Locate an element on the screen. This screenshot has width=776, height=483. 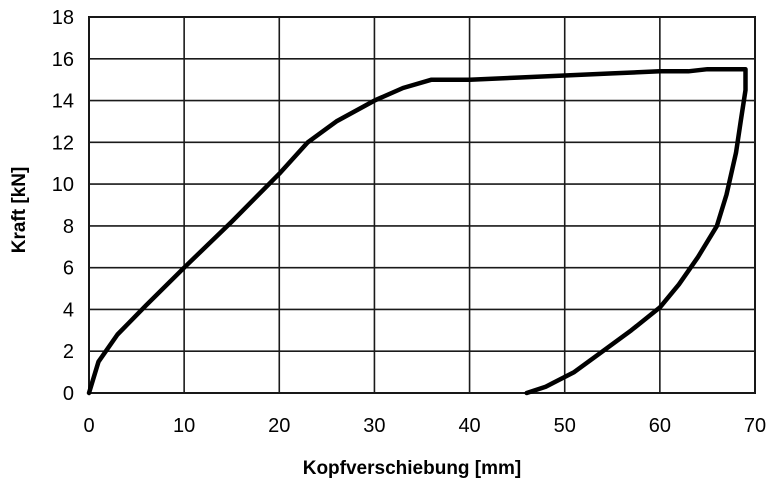
x-tick-label: 60 is located at coordinates (660, 426).